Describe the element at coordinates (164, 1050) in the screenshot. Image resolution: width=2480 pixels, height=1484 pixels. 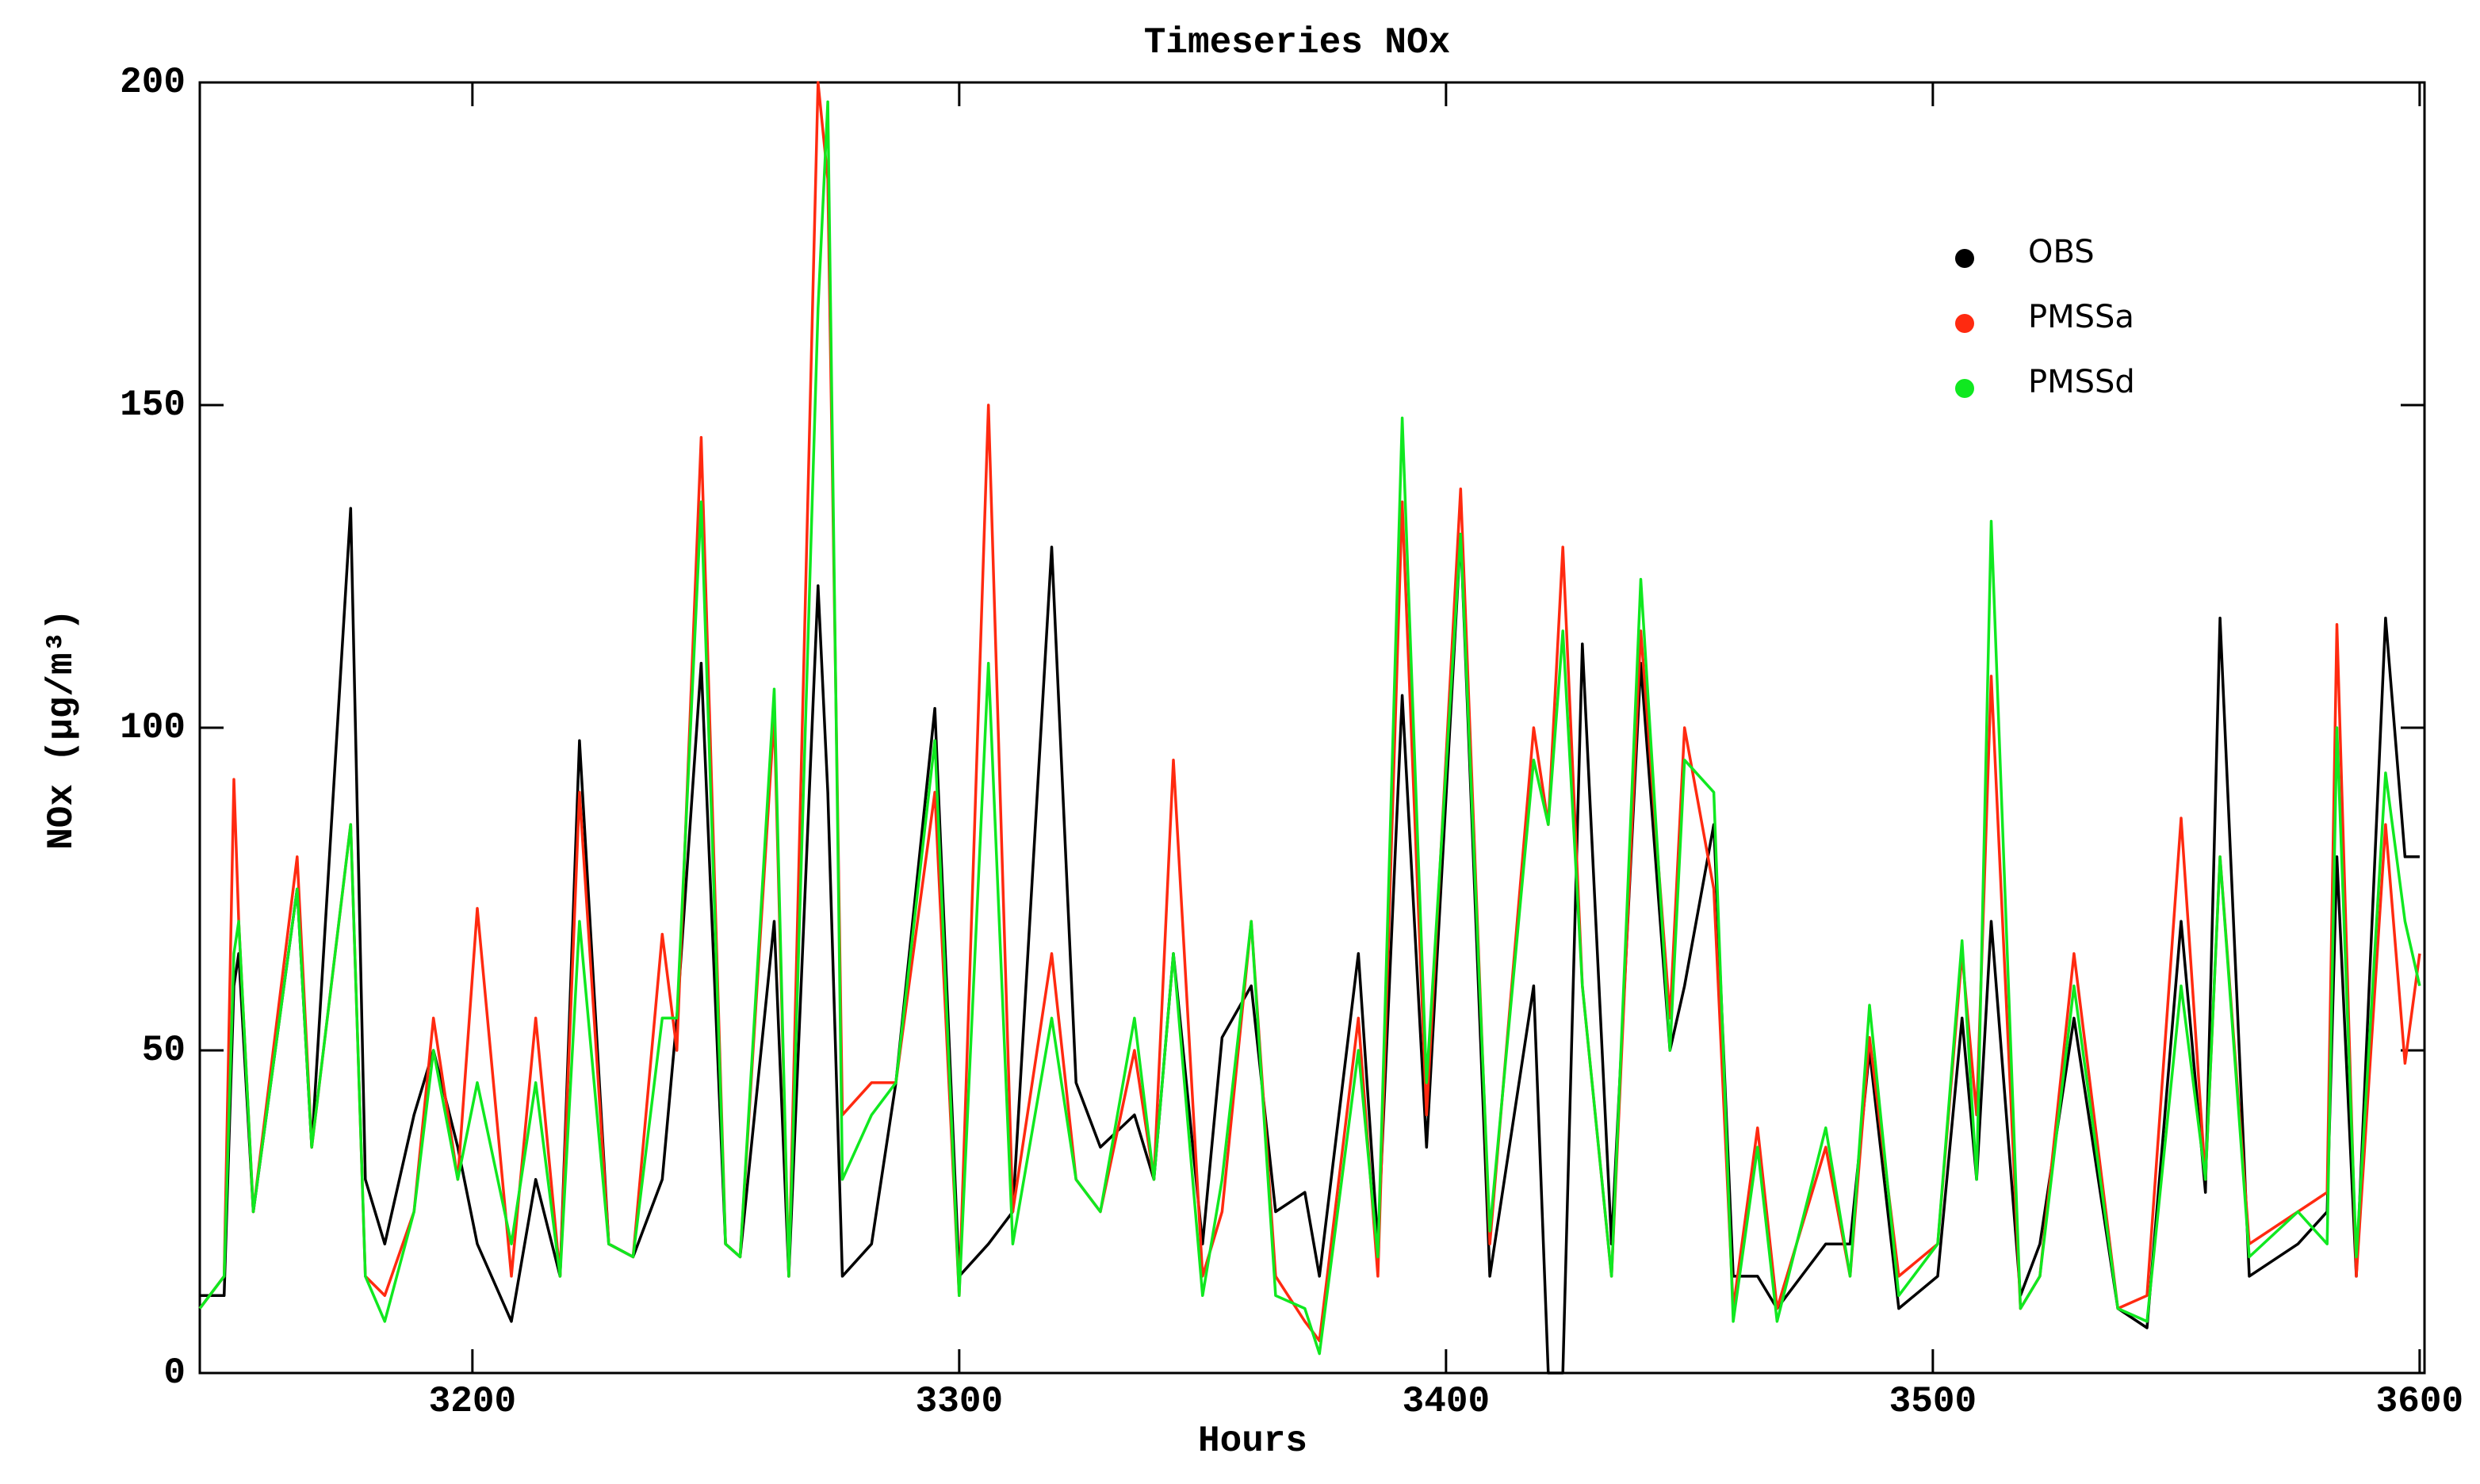
I see `y-tick-label: 50` at that location.